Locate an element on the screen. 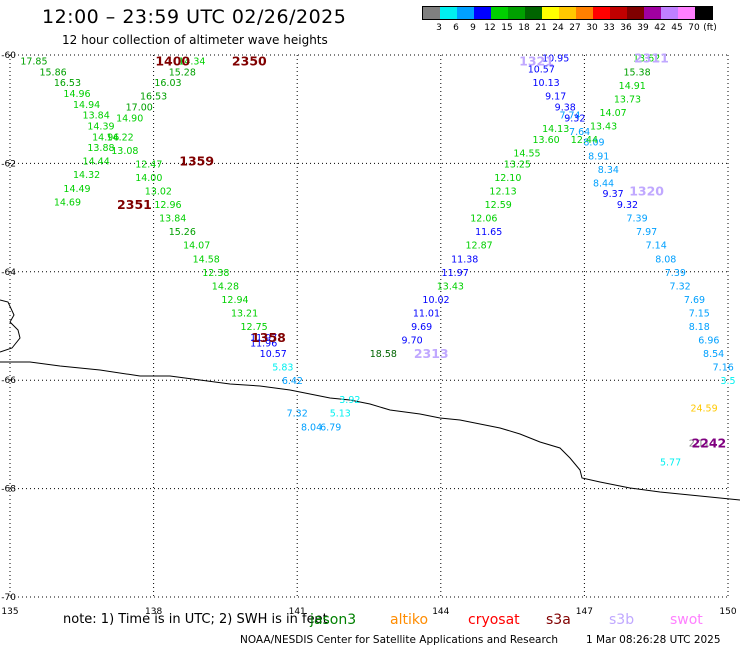  swh-value-label: 15.86 is located at coordinates (52, 72).